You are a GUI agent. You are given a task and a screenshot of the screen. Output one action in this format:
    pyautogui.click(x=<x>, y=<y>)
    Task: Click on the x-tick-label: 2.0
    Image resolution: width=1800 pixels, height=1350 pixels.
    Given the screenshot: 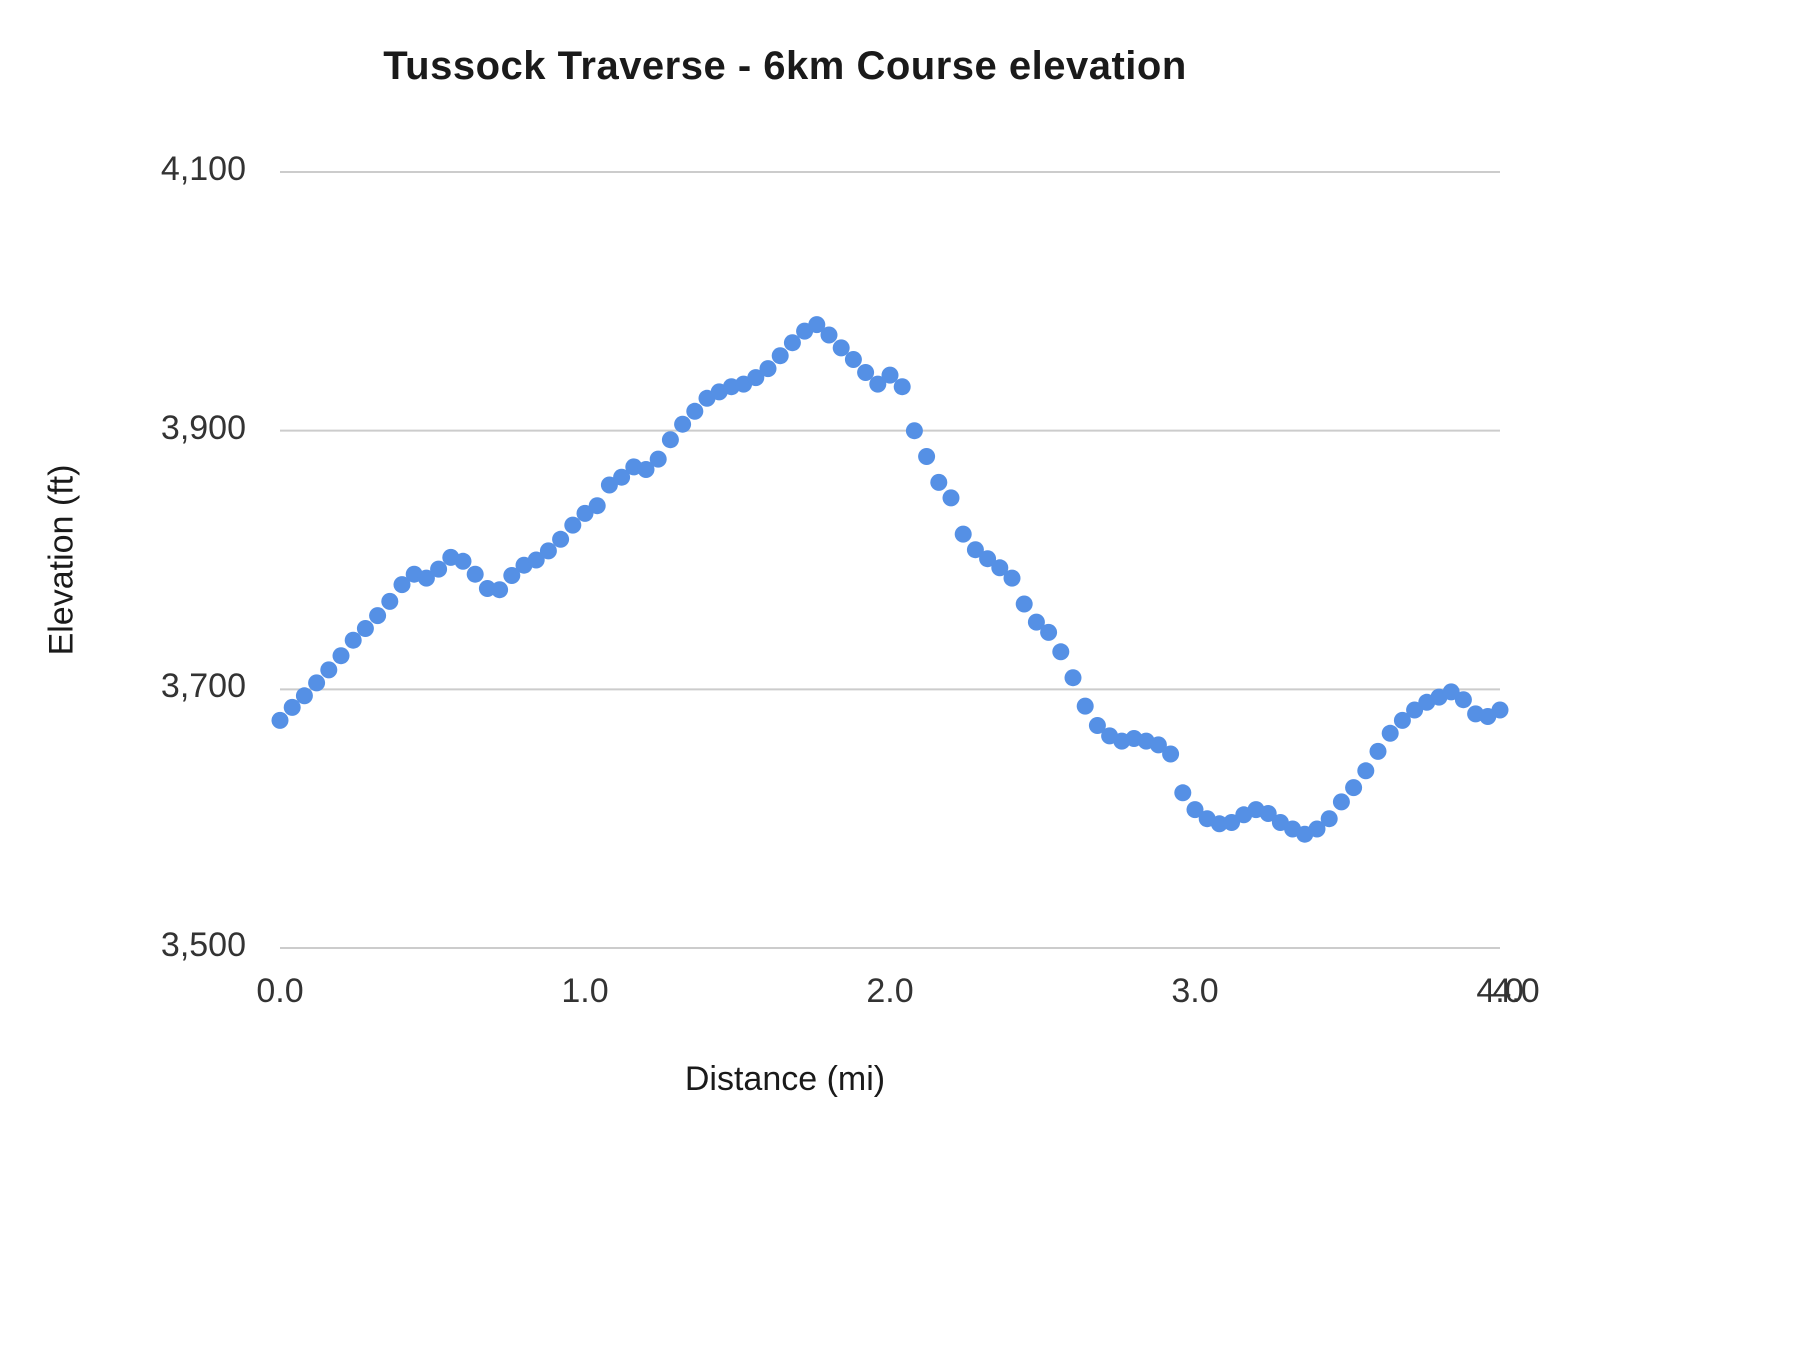 What is the action you would take?
    pyautogui.click(x=890, y=991)
    